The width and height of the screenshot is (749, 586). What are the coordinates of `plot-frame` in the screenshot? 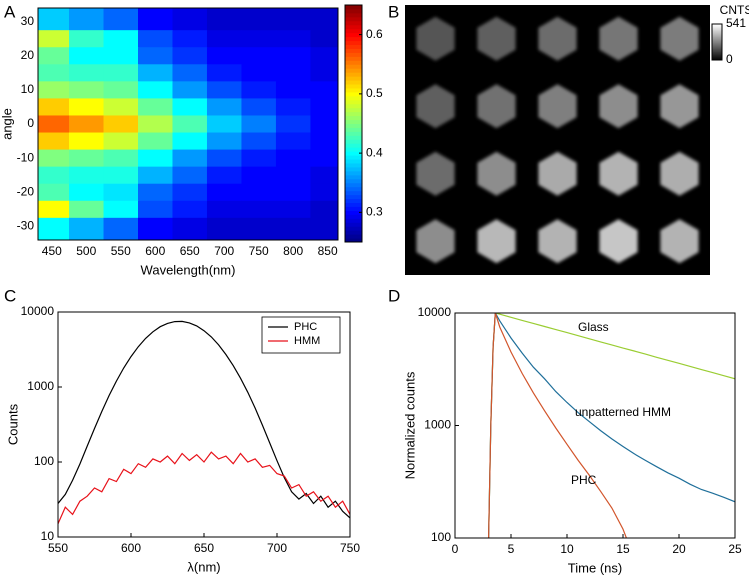 It's located at (595, 425).